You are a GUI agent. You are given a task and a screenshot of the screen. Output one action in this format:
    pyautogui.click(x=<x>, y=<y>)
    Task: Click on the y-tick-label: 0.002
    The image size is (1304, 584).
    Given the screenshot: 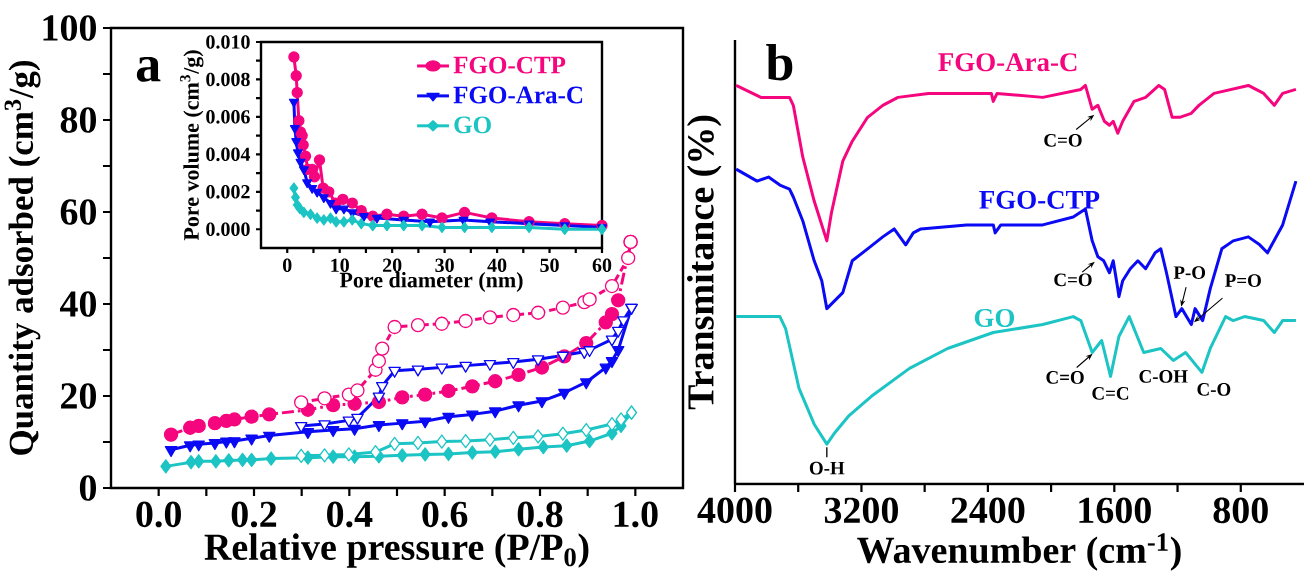 What is the action you would take?
    pyautogui.click(x=228, y=192)
    